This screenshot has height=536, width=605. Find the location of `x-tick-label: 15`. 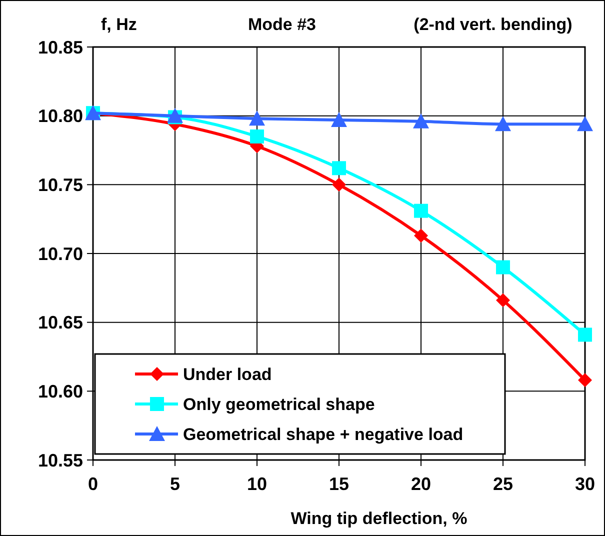

x-tick-label: 15 is located at coordinates (339, 484).